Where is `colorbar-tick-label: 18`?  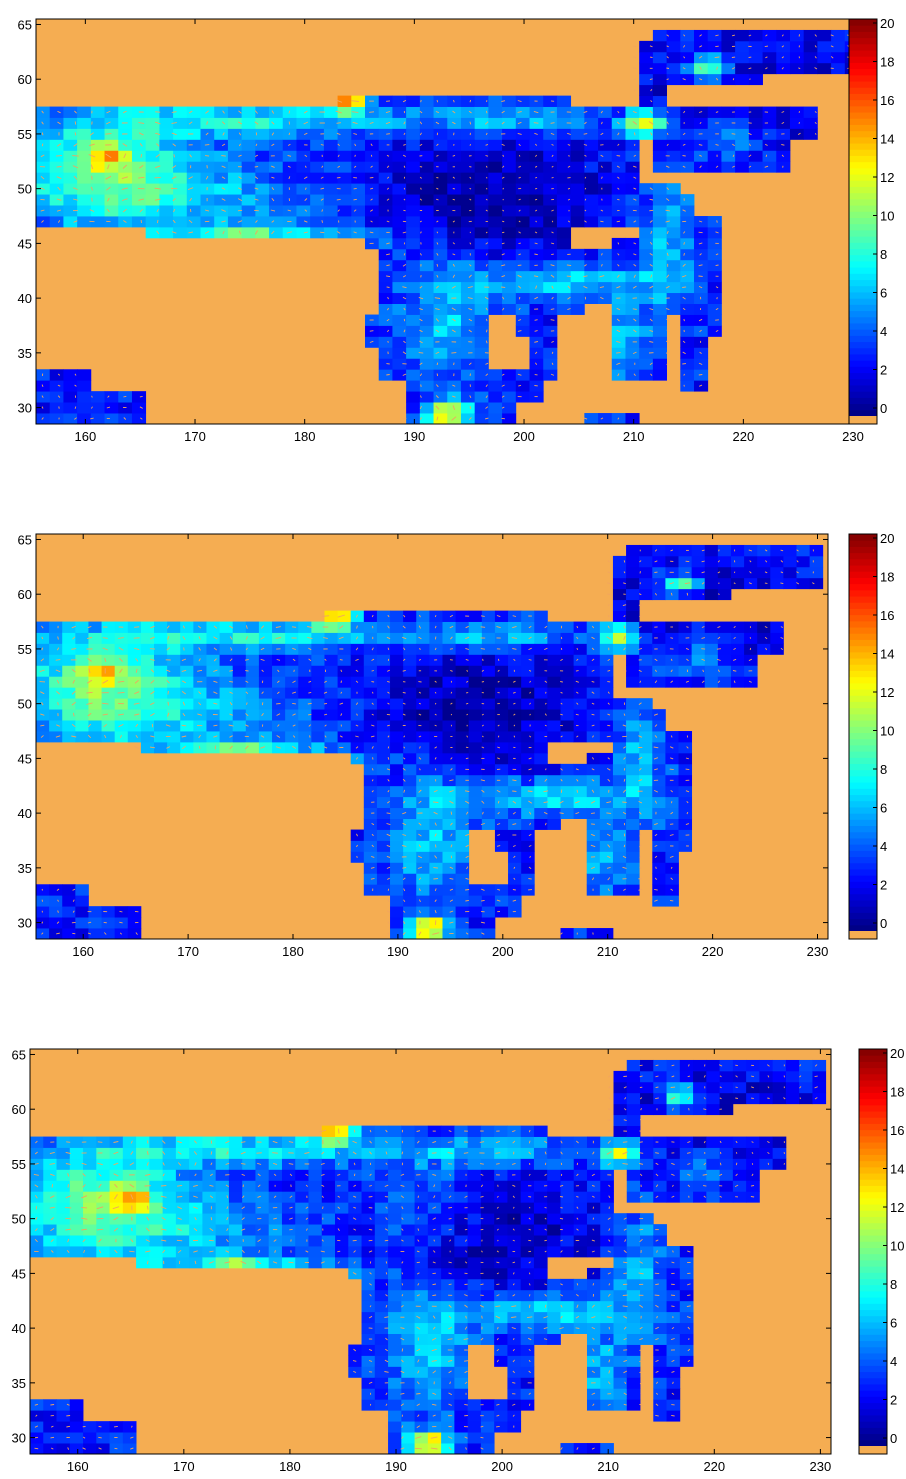 colorbar-tick-label: 18 is located at coordinates (887, 577).